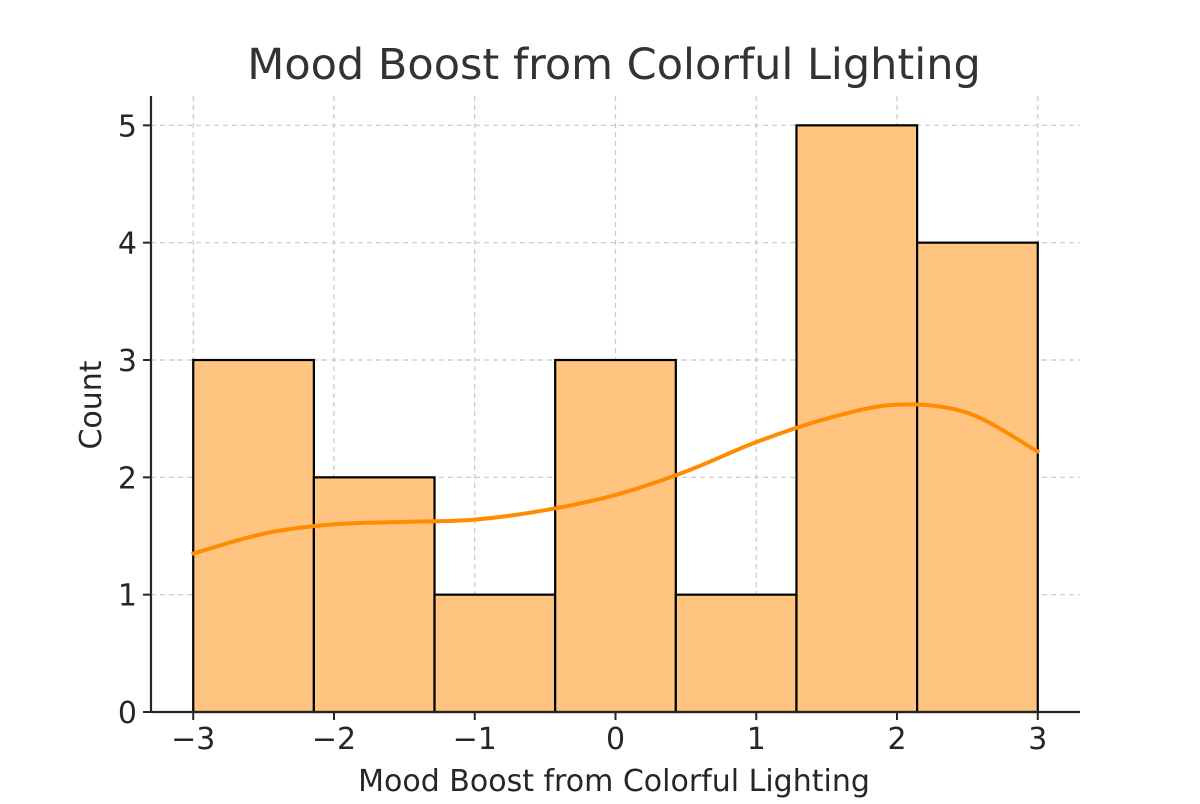 This screenshot has height=804, width=1200. What do you see at coordinates (334, 739) in the screenshot?
I see `x-tick-label: −2` at bounding box center [334, 739].